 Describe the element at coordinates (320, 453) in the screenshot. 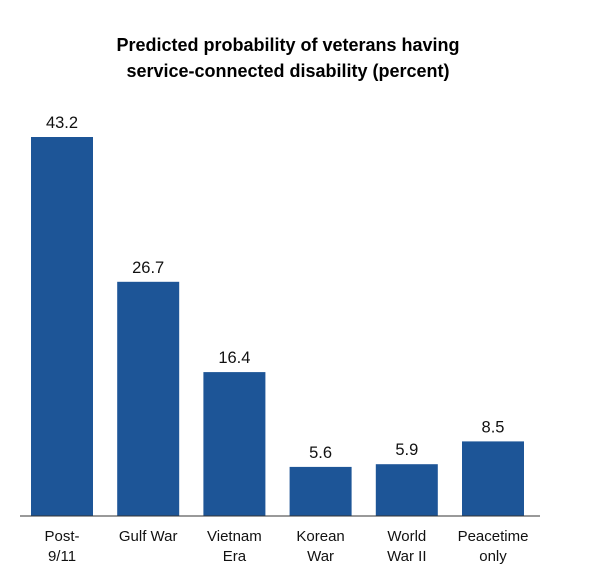

I see `bar-value-label: 5.6` at that location.